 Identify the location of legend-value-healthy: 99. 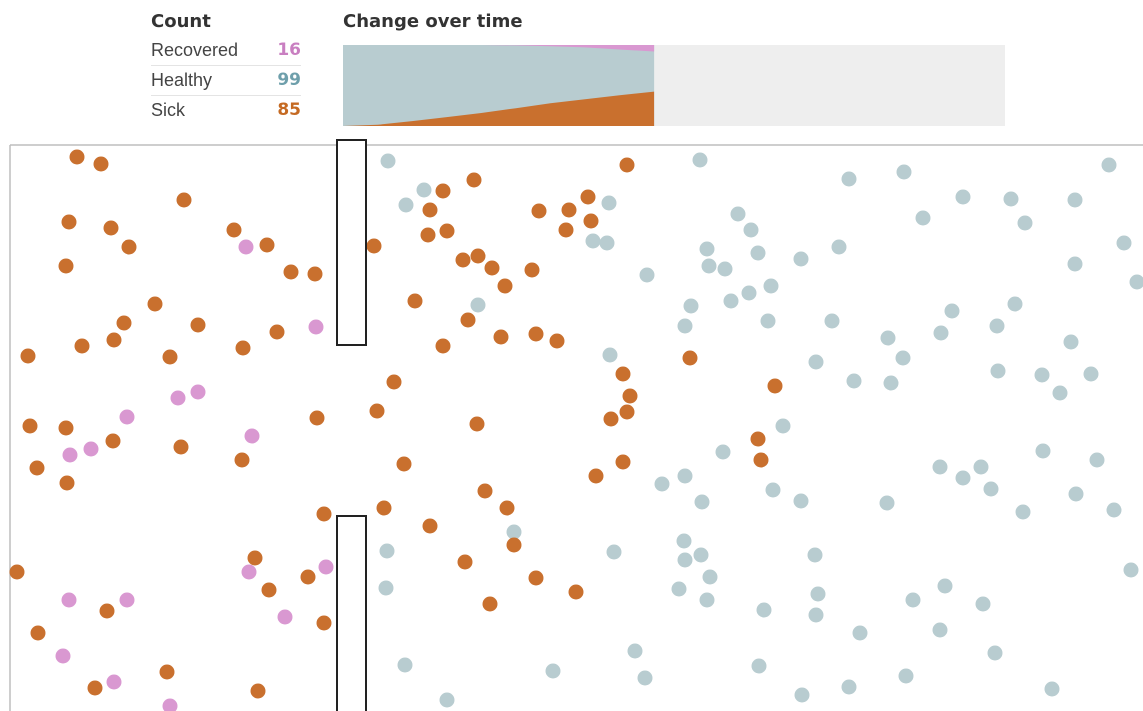
(289, 80).